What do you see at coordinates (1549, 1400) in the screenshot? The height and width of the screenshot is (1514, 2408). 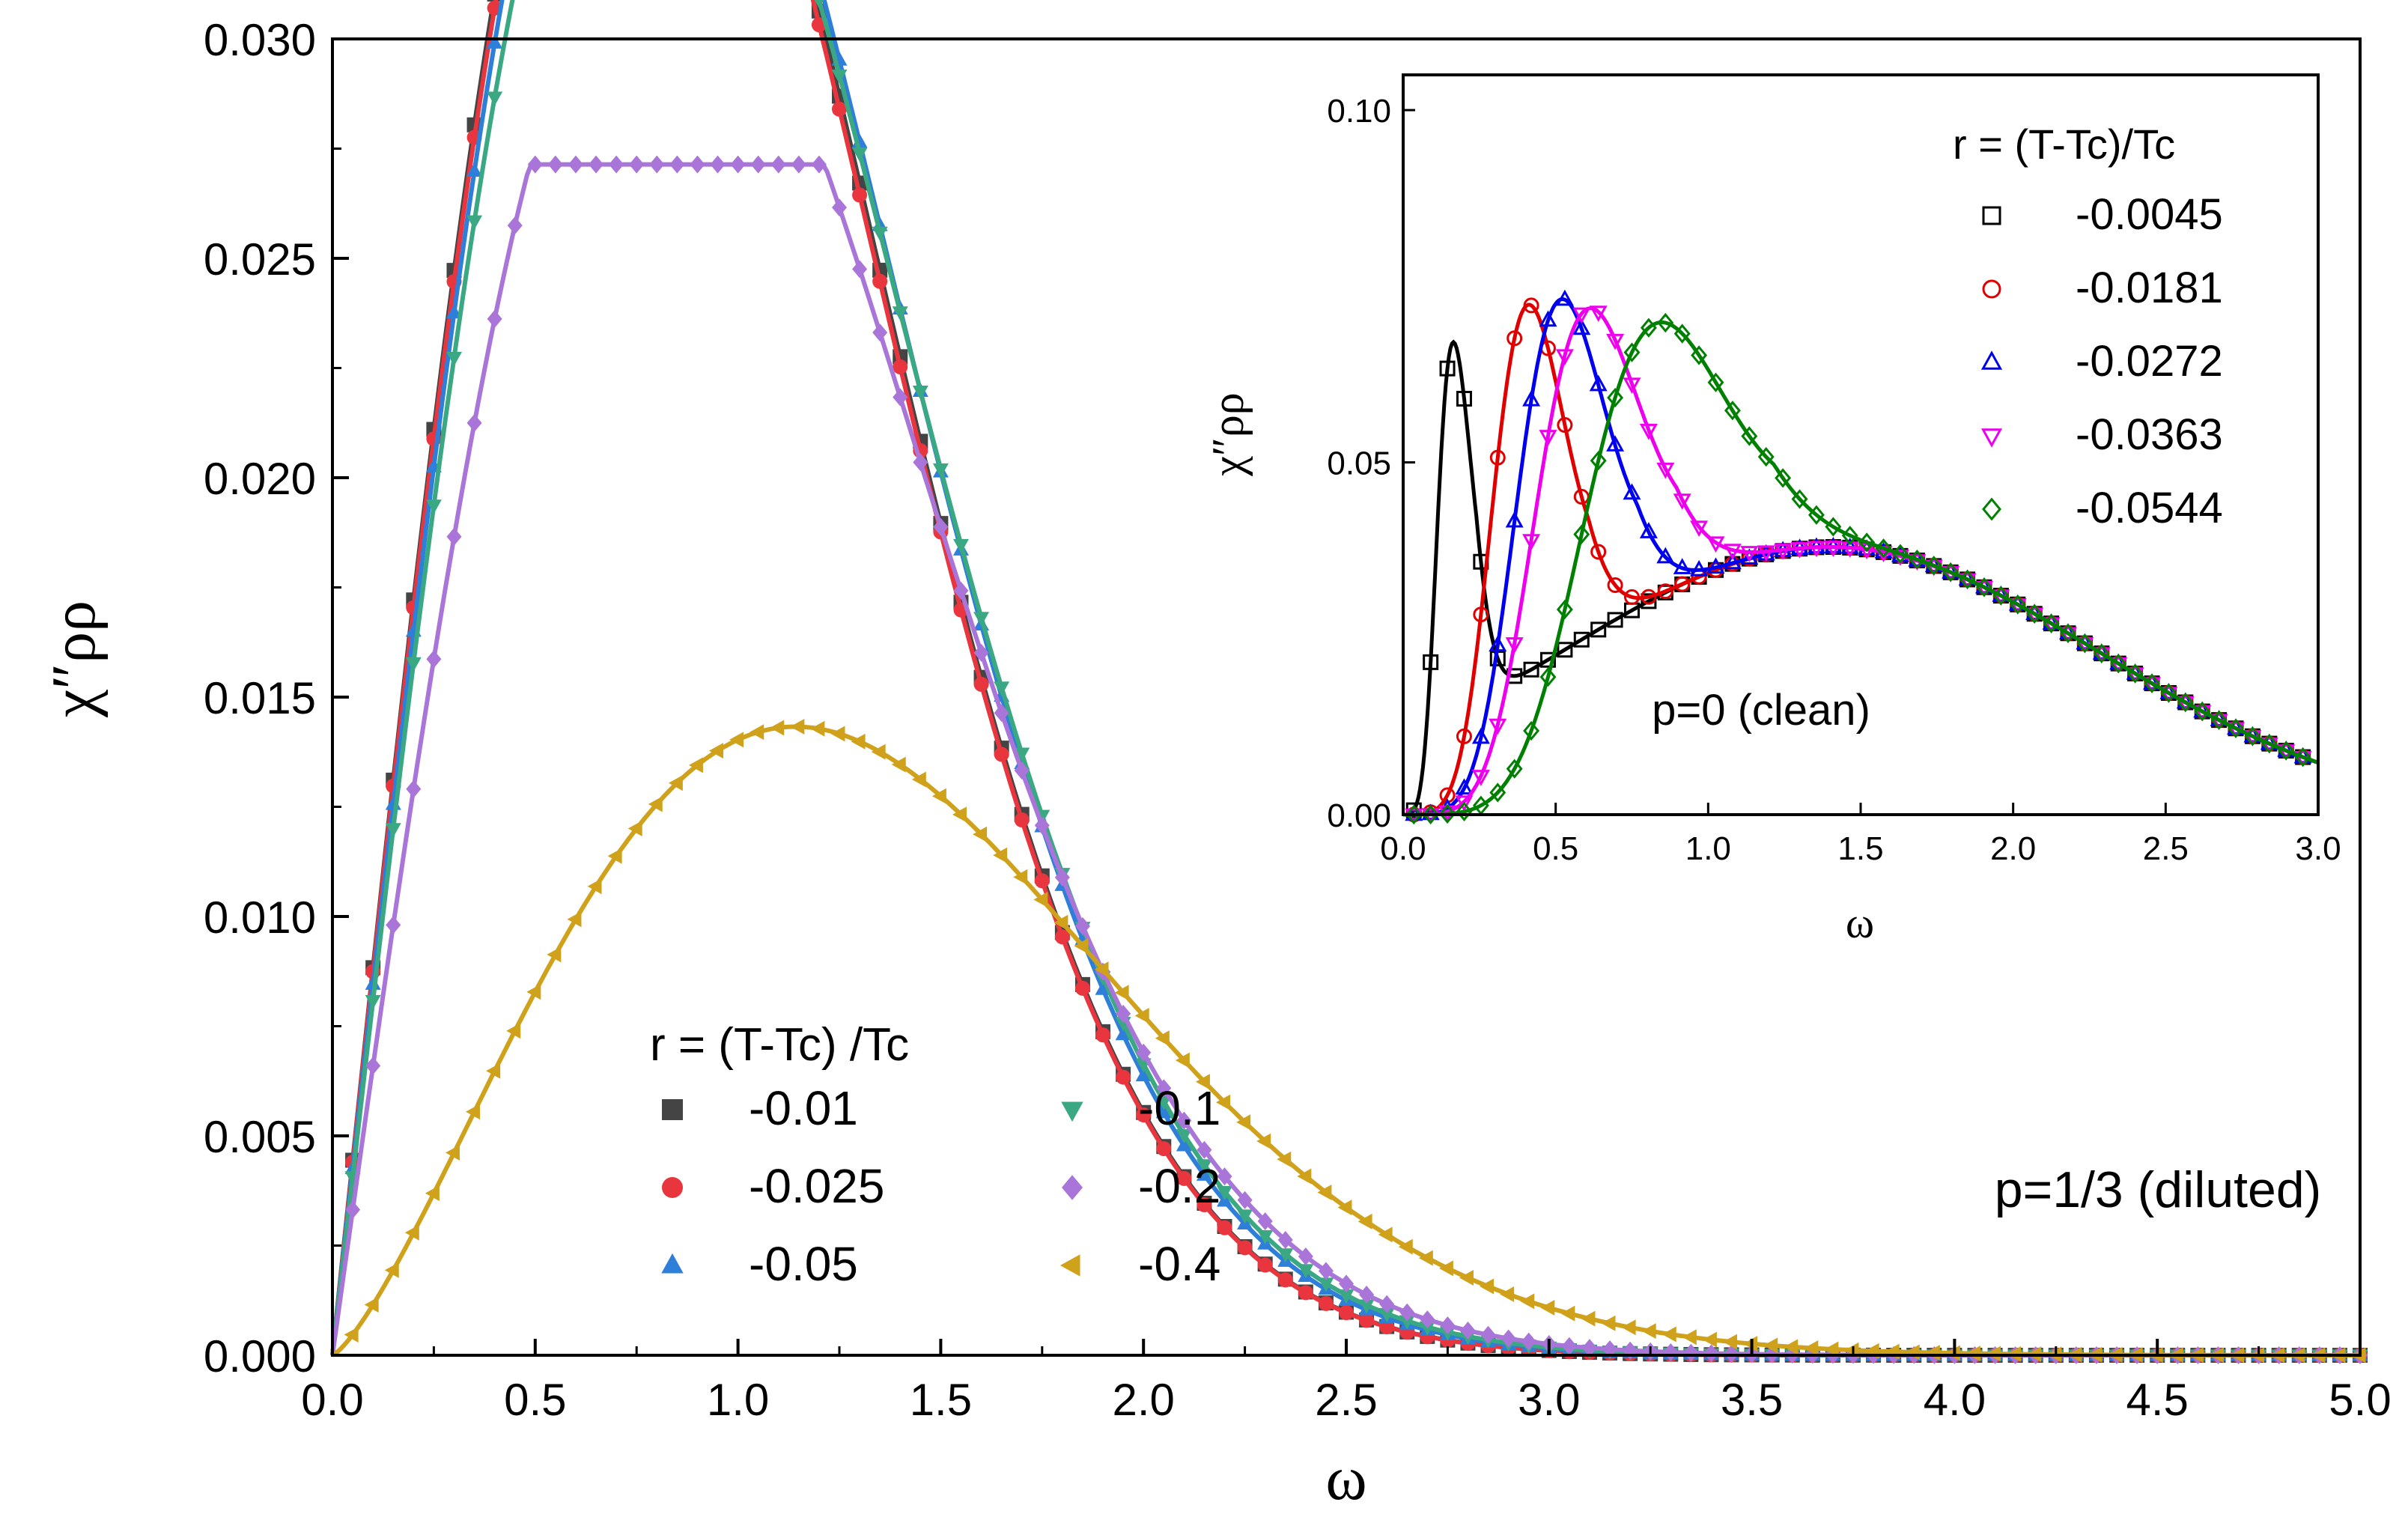 I see `main-x-tick-label: 3.0` at bounding box center [1549, 1400].